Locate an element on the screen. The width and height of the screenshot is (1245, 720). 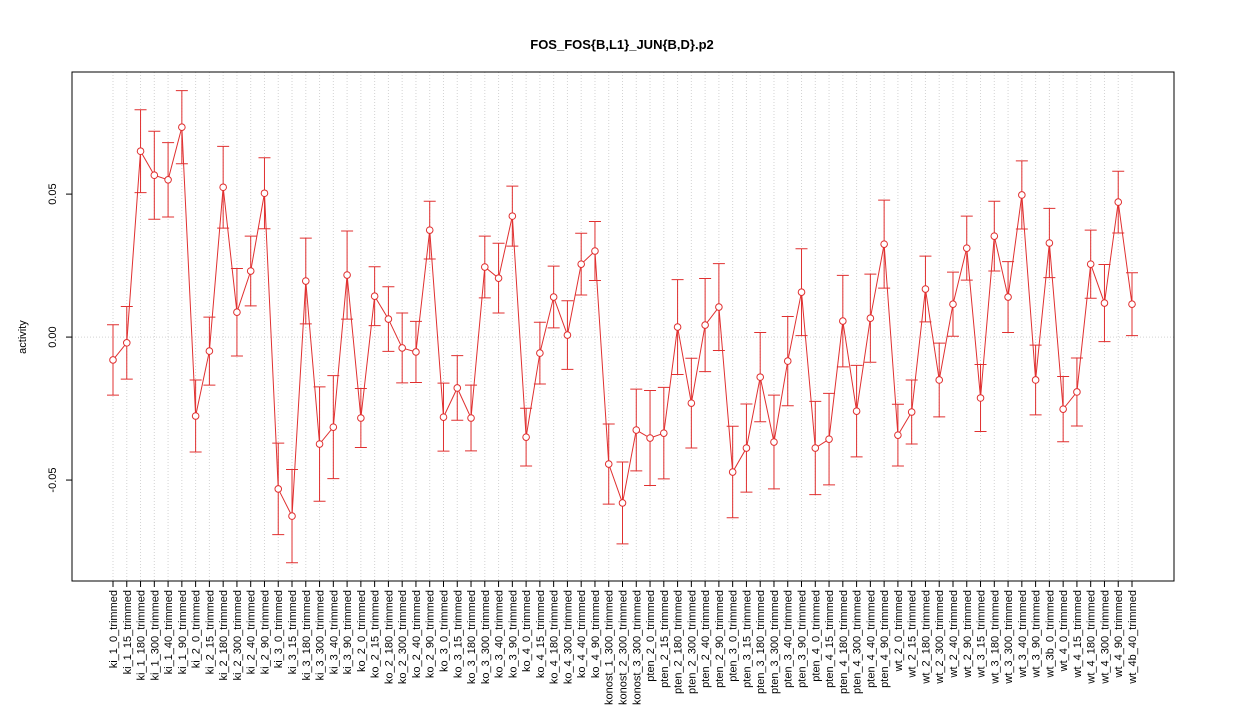
x-tick-label: ki_1_15_trimmed is located at coordinates (128, 632).